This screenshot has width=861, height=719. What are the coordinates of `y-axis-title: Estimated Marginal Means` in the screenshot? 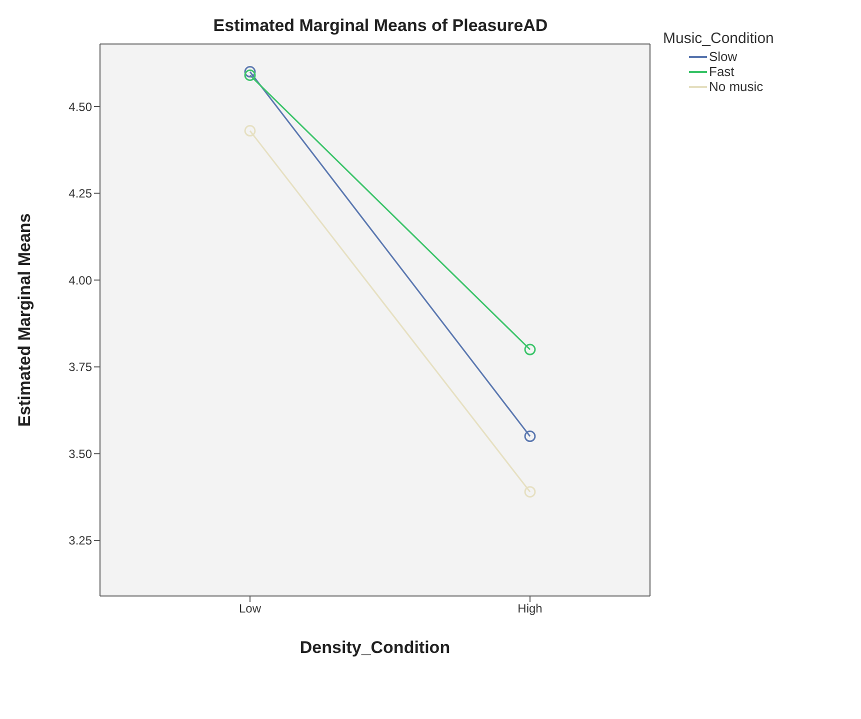 It's located at (24, 320).